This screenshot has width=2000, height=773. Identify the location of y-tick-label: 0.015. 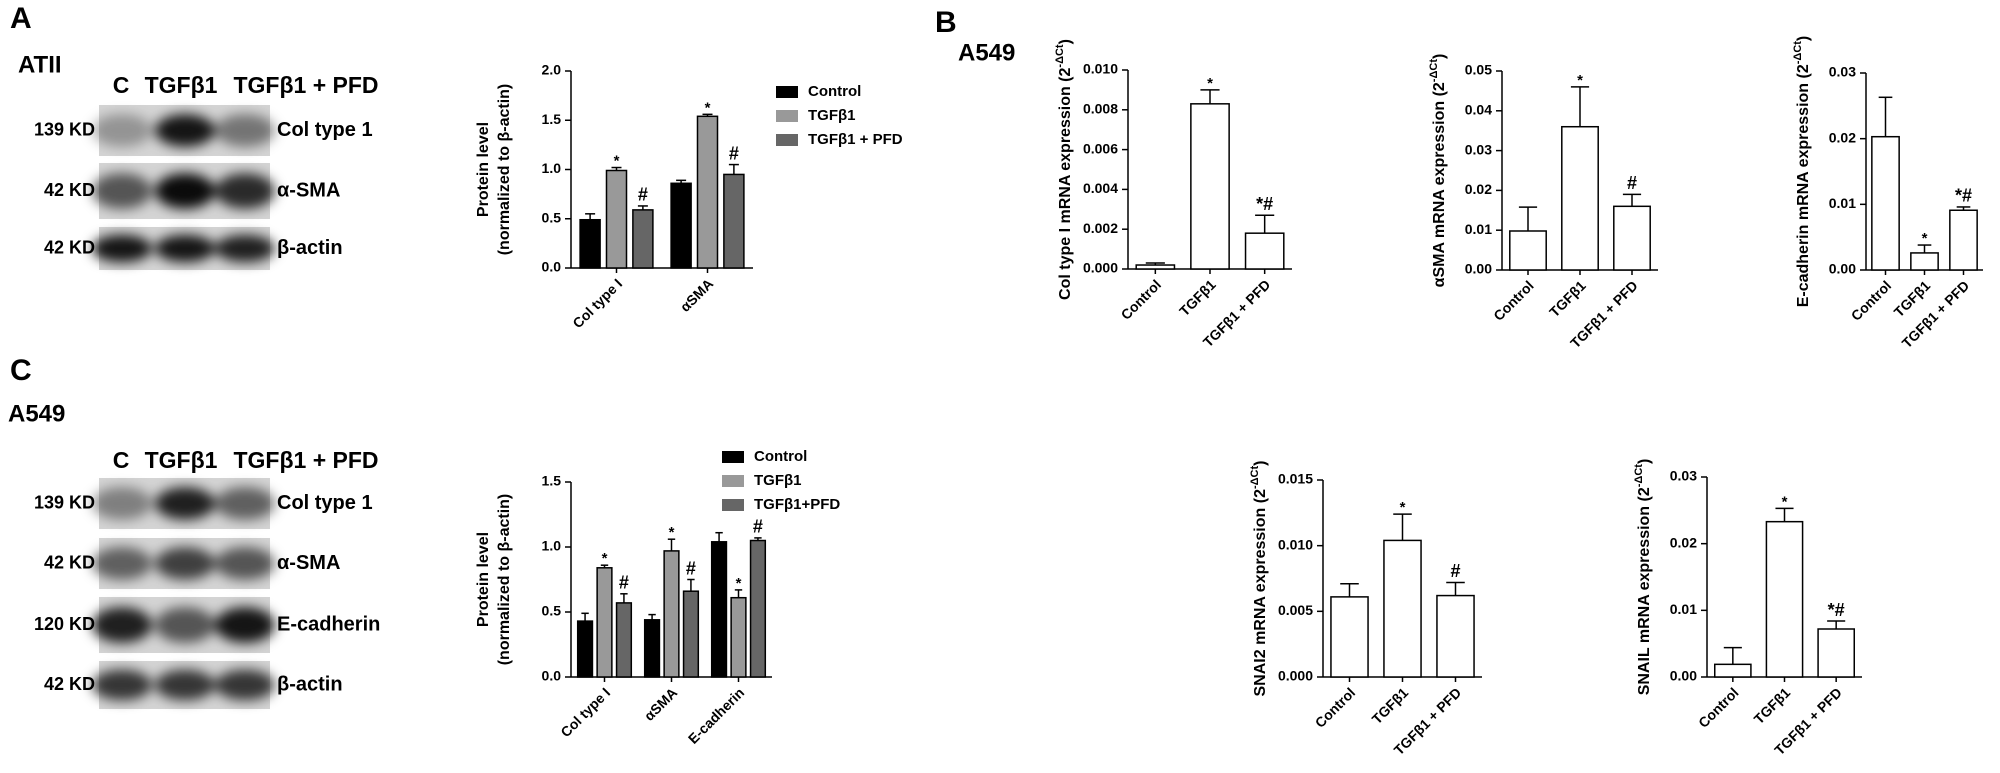
(1295, 479).